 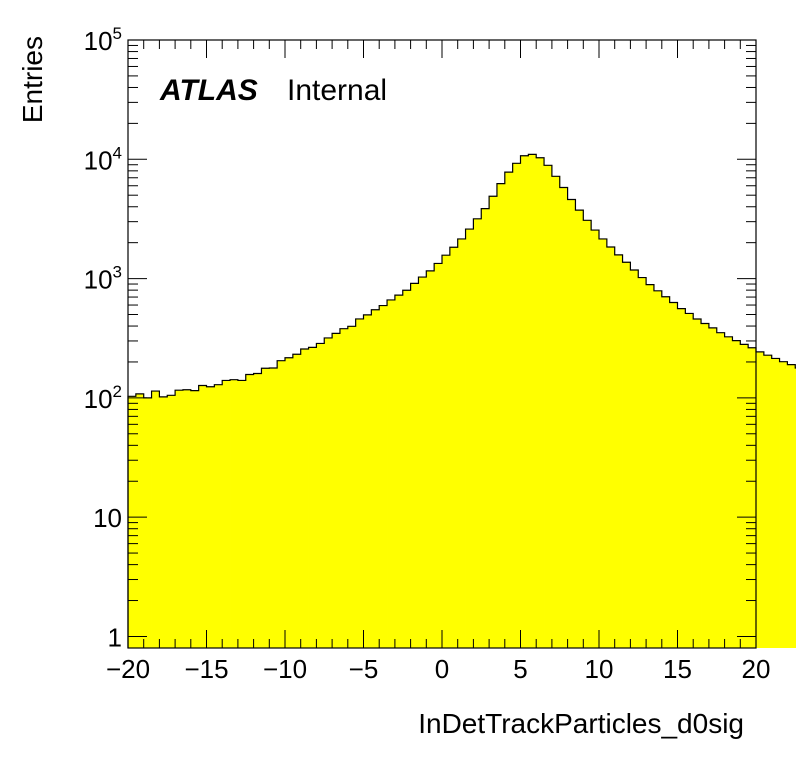 What do you see at coordinates (520, 669) in the screenshot?
I see `x-tick-label: 5` at bounding box center [520, 669].